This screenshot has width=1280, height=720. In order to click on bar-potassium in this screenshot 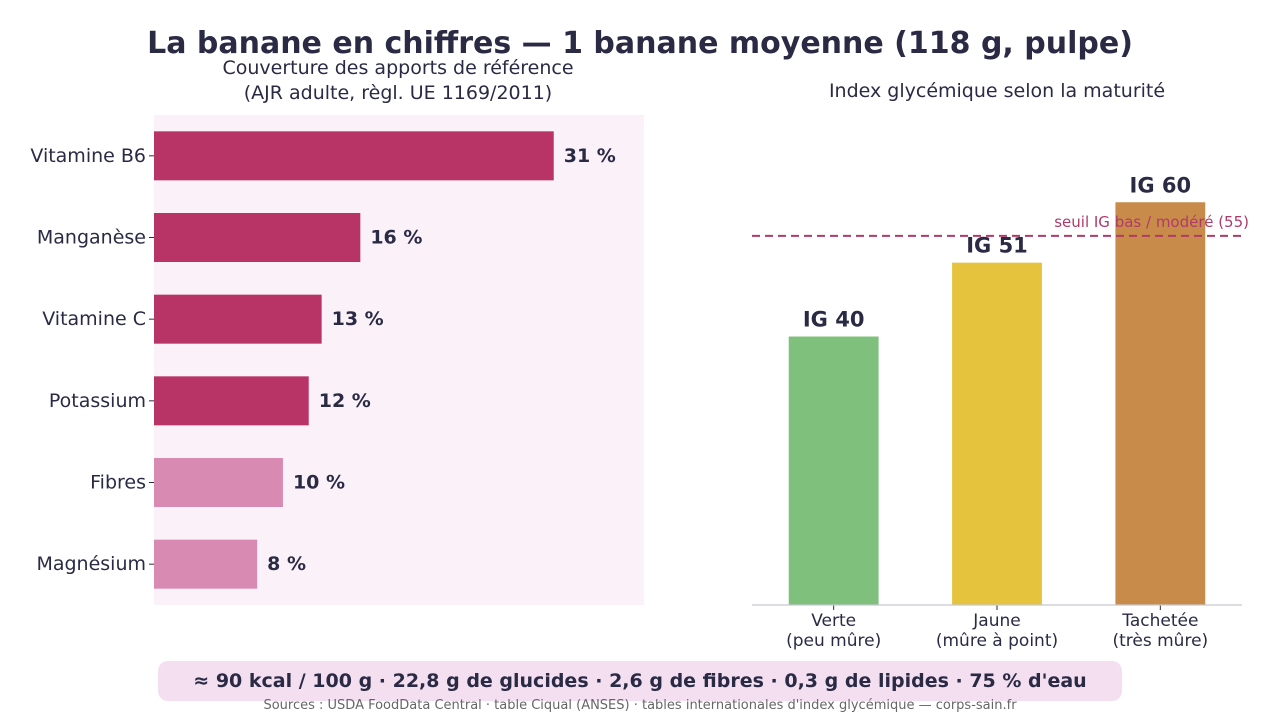, I will do `click(231, 401)`.